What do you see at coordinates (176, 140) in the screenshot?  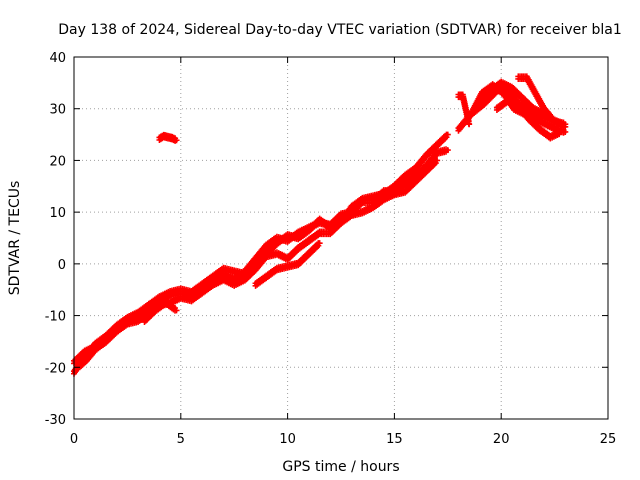 I see `data-point-isolated-cluster` at bounding box center [176, 140].